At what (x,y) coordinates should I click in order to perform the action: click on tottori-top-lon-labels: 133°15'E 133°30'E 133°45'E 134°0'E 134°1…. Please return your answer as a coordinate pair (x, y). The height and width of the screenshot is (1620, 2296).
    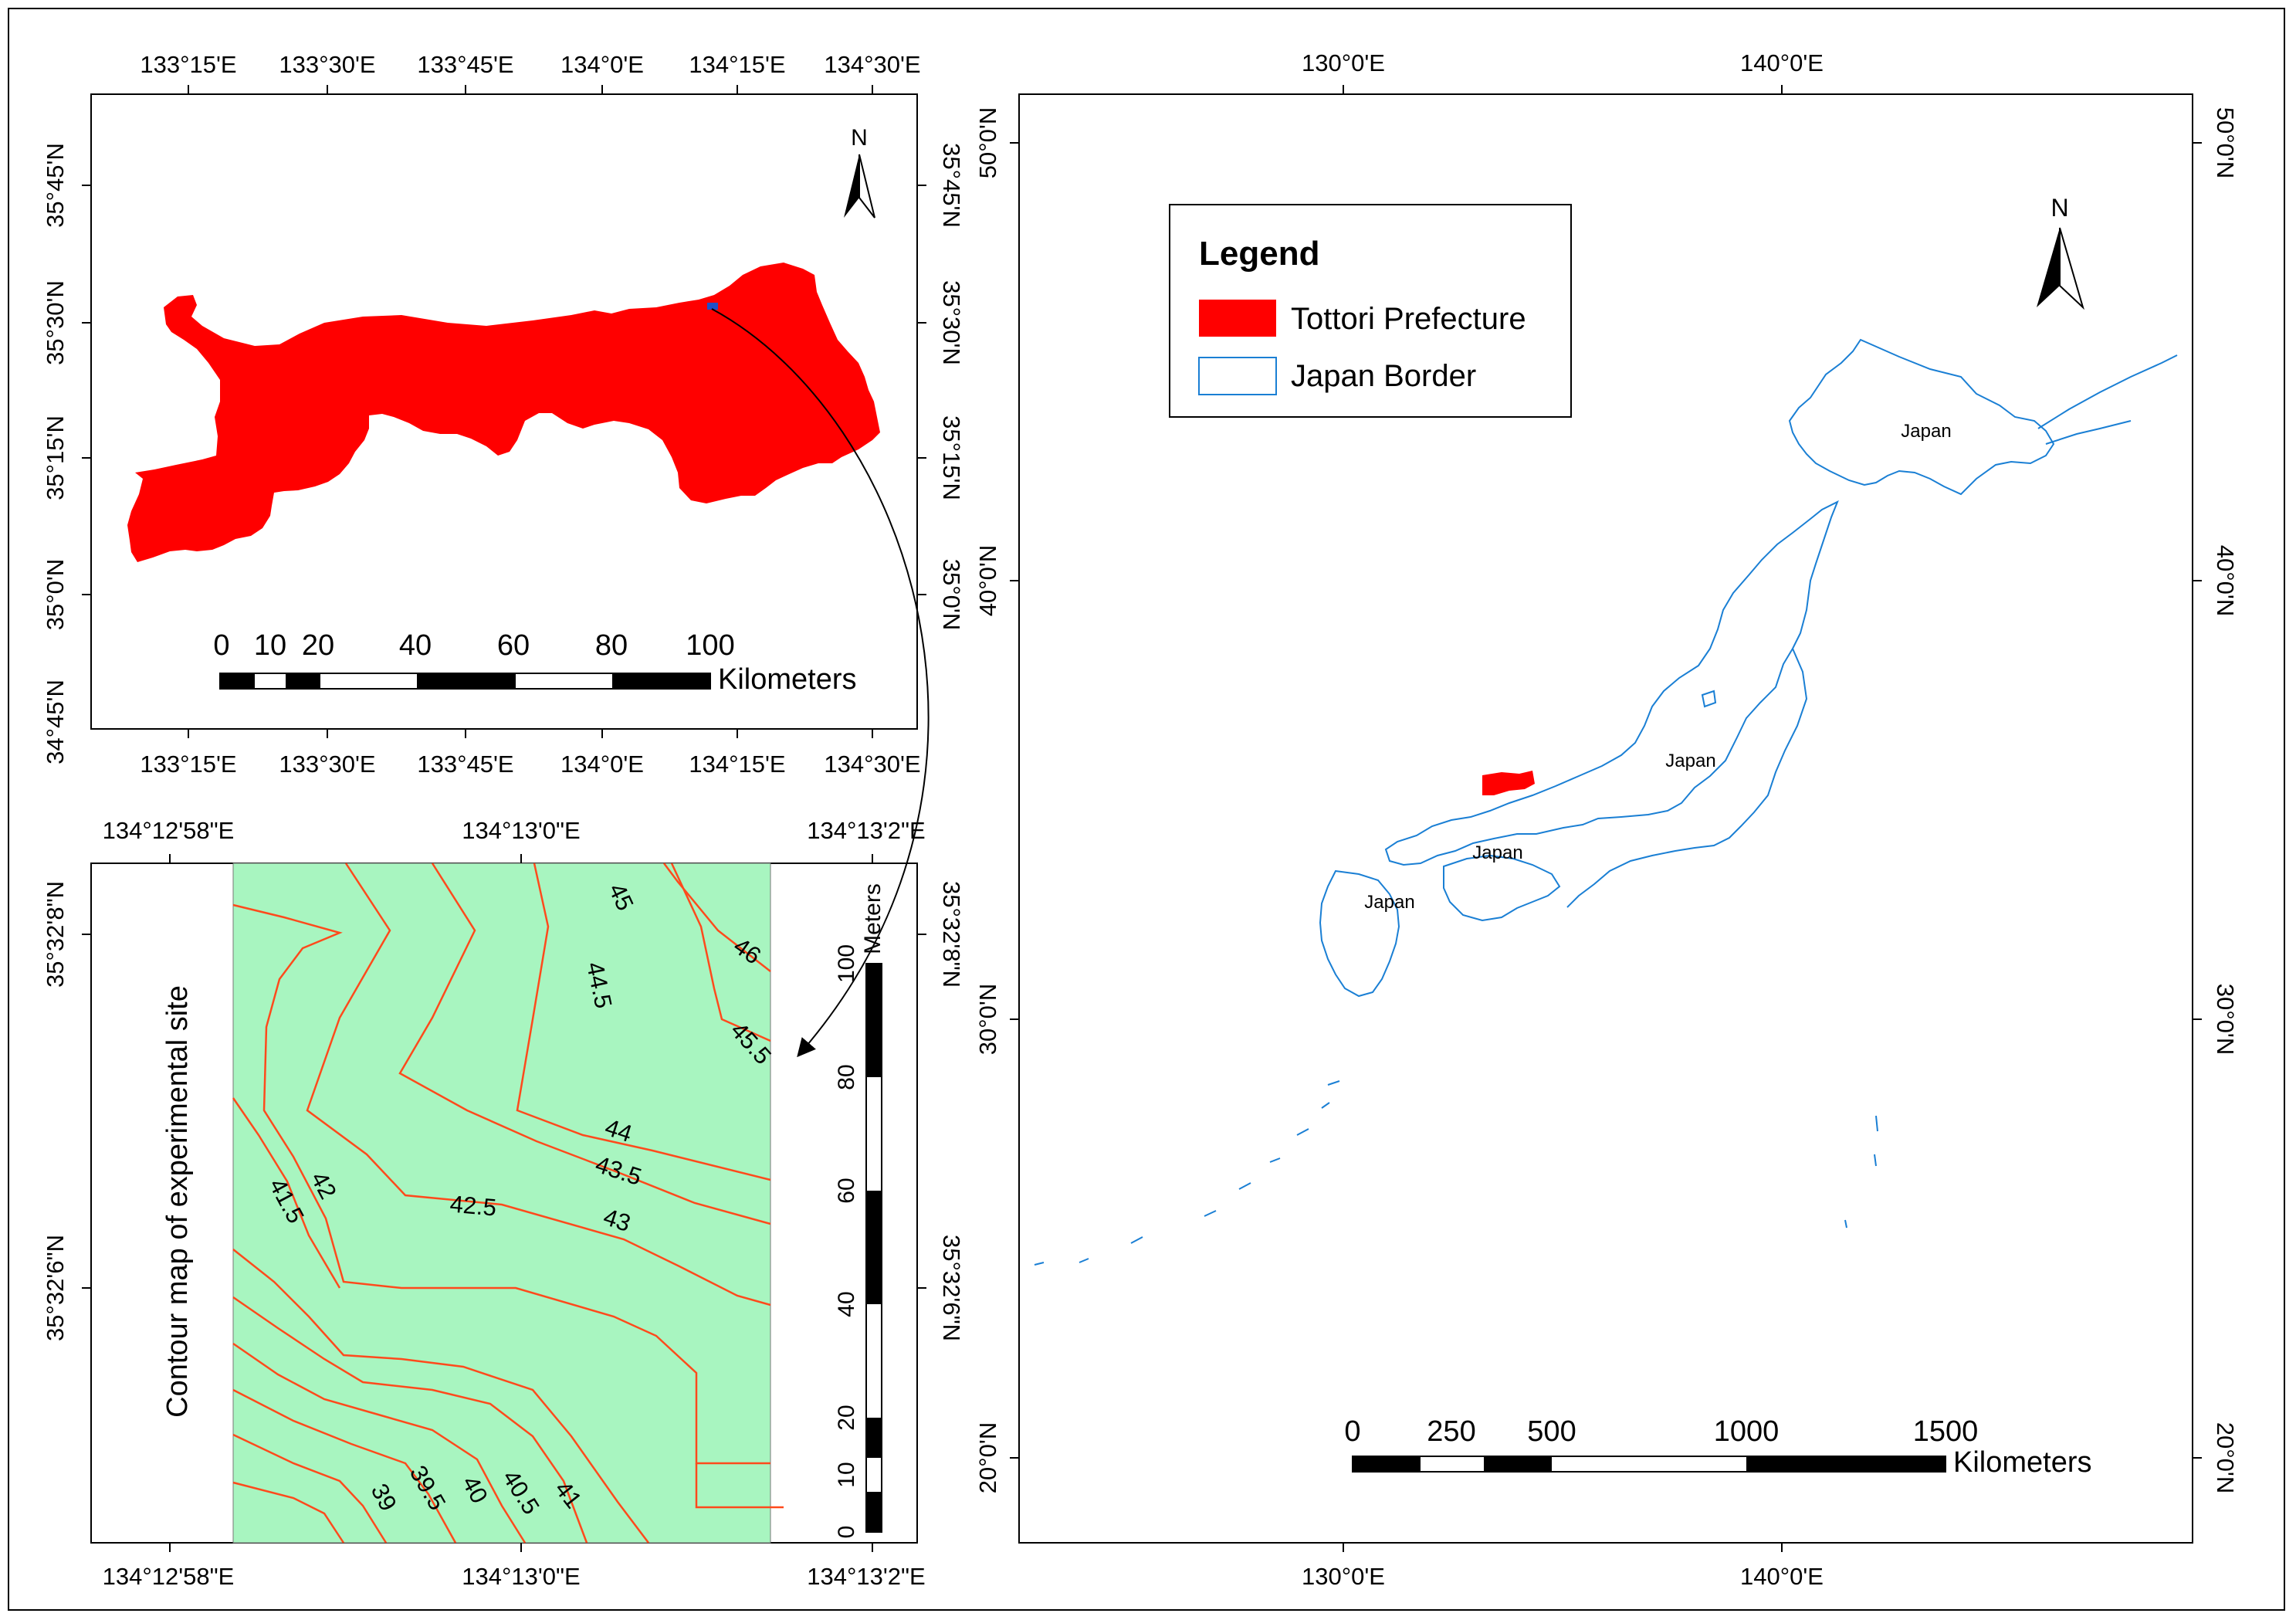
    Looking at the image, I should click on (530, 64).